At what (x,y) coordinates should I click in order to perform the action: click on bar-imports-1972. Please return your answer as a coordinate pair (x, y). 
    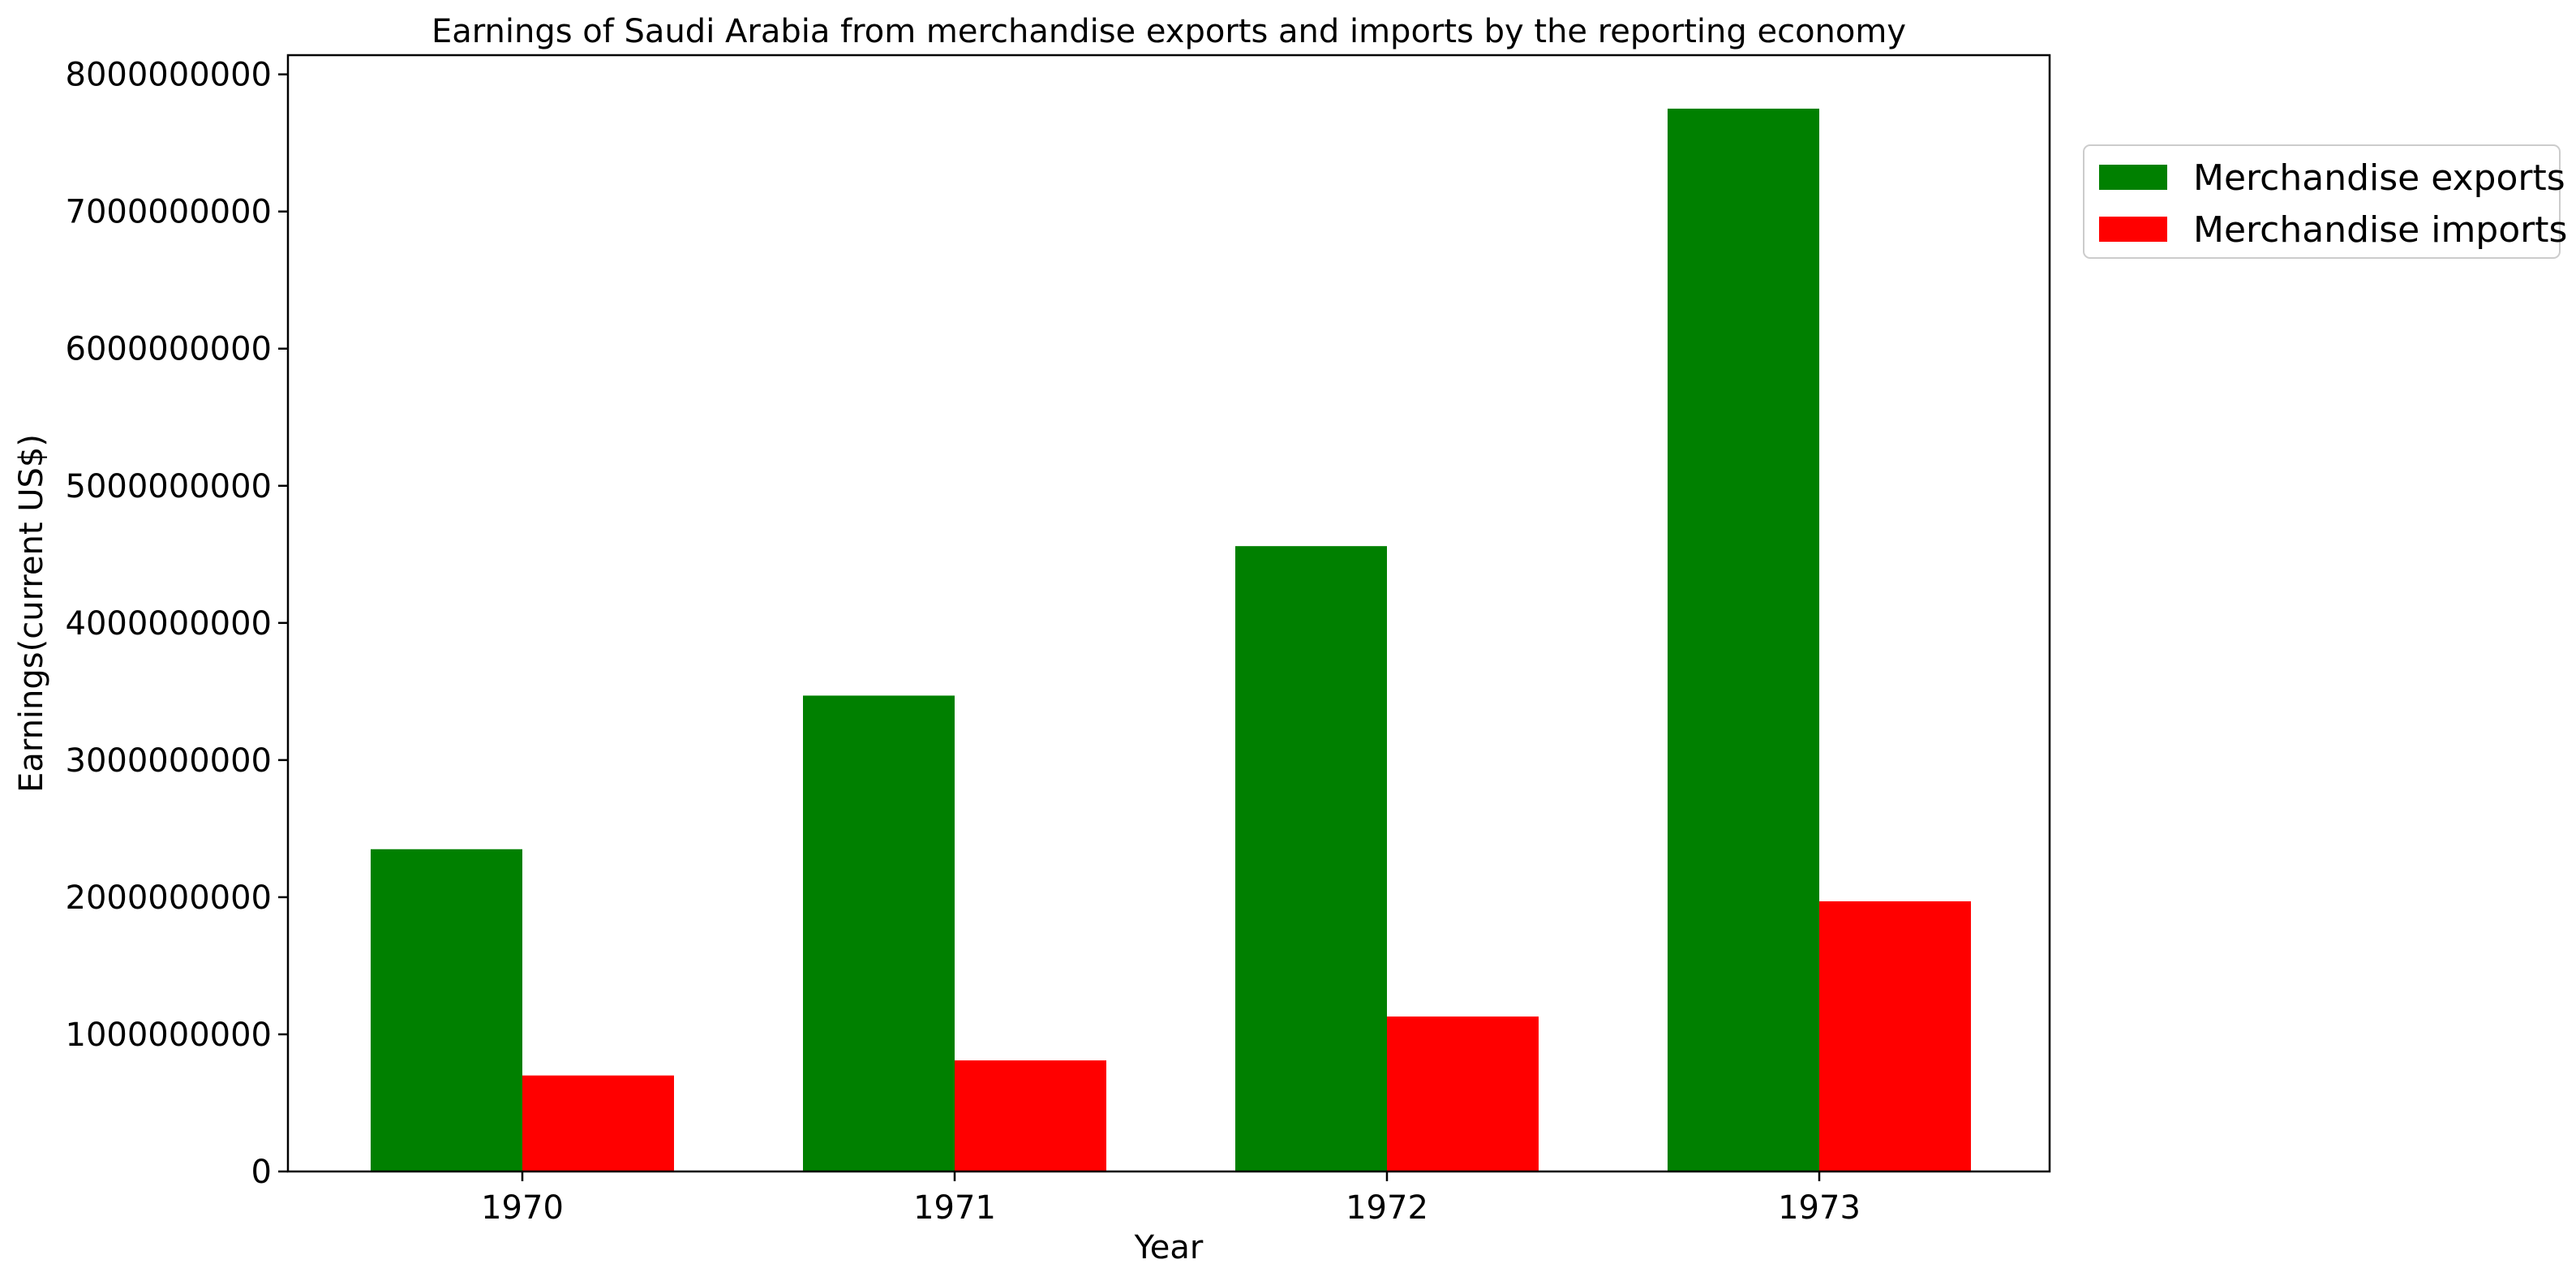
    Looking at the image, I should click on (1463, 1093).